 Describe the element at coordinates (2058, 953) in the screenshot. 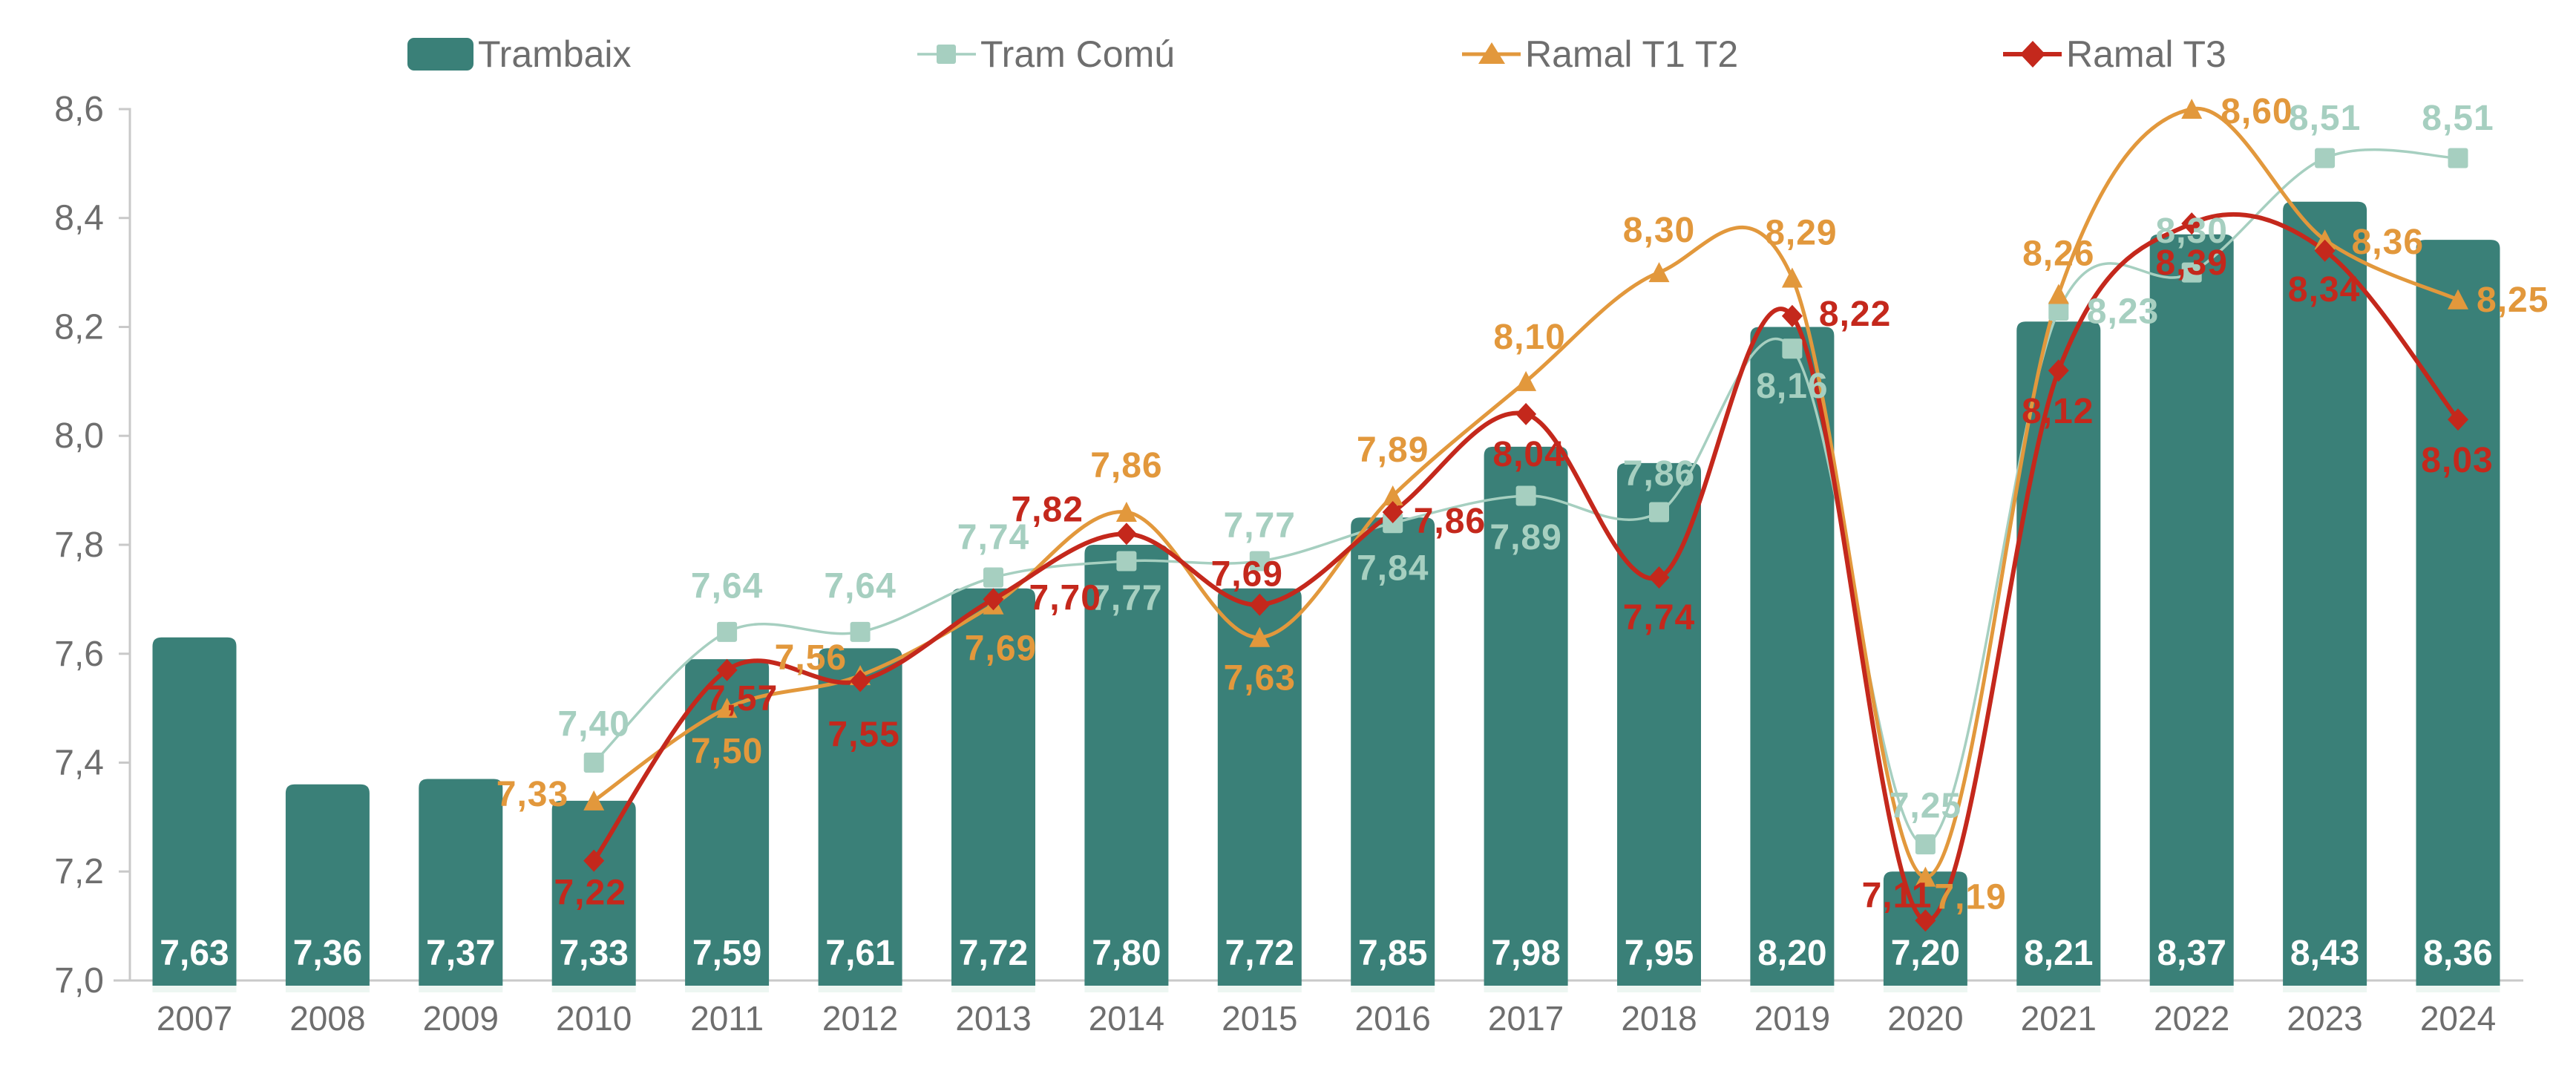

I see `svg-text: 8,21` at that location.